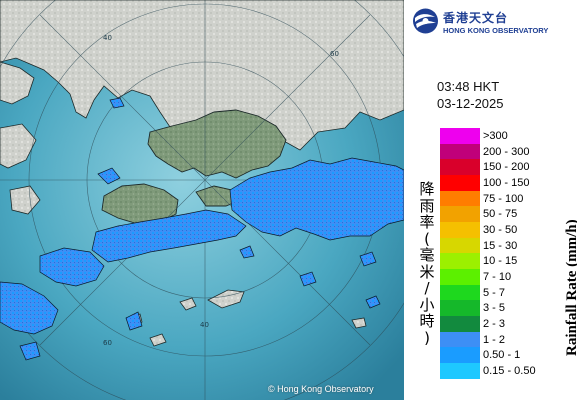  I want to click on legend-title-char: (, so click(427, 238).